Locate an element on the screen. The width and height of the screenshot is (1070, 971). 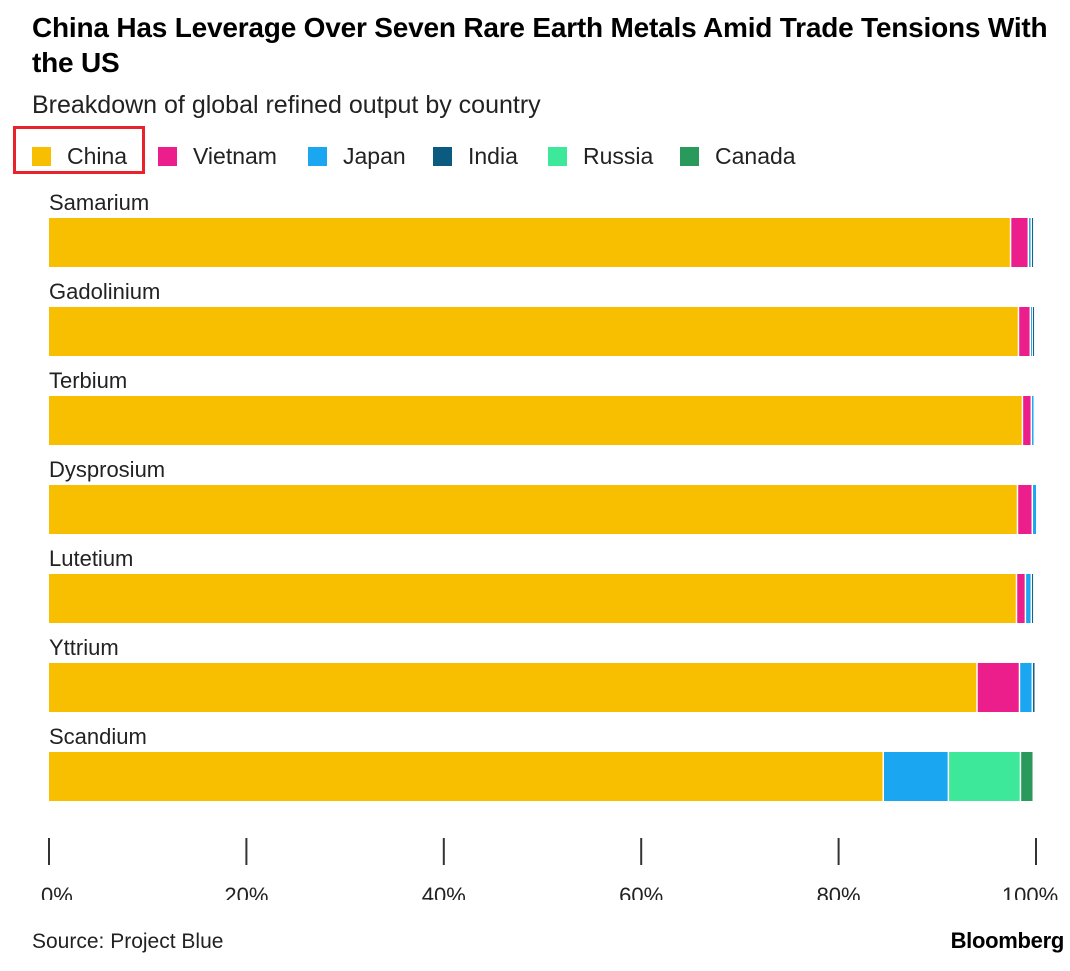
bar-segment-yttrium-vietnam is located at coordinates (998, 687).